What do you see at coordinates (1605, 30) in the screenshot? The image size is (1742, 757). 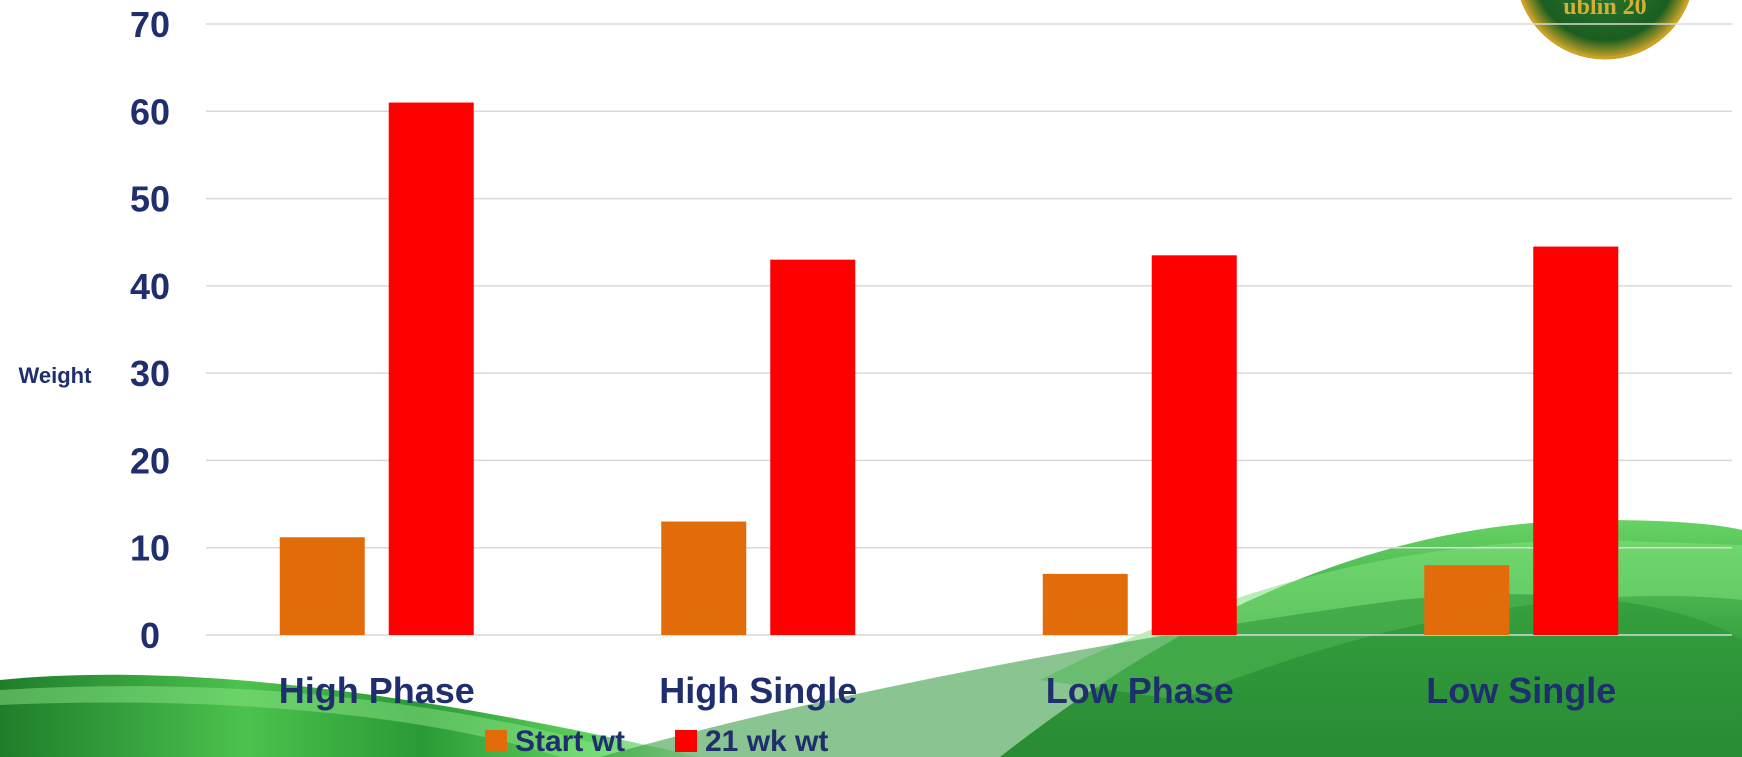 I see `conference-logo: ublin 20` at bounding box center [1605, 30].